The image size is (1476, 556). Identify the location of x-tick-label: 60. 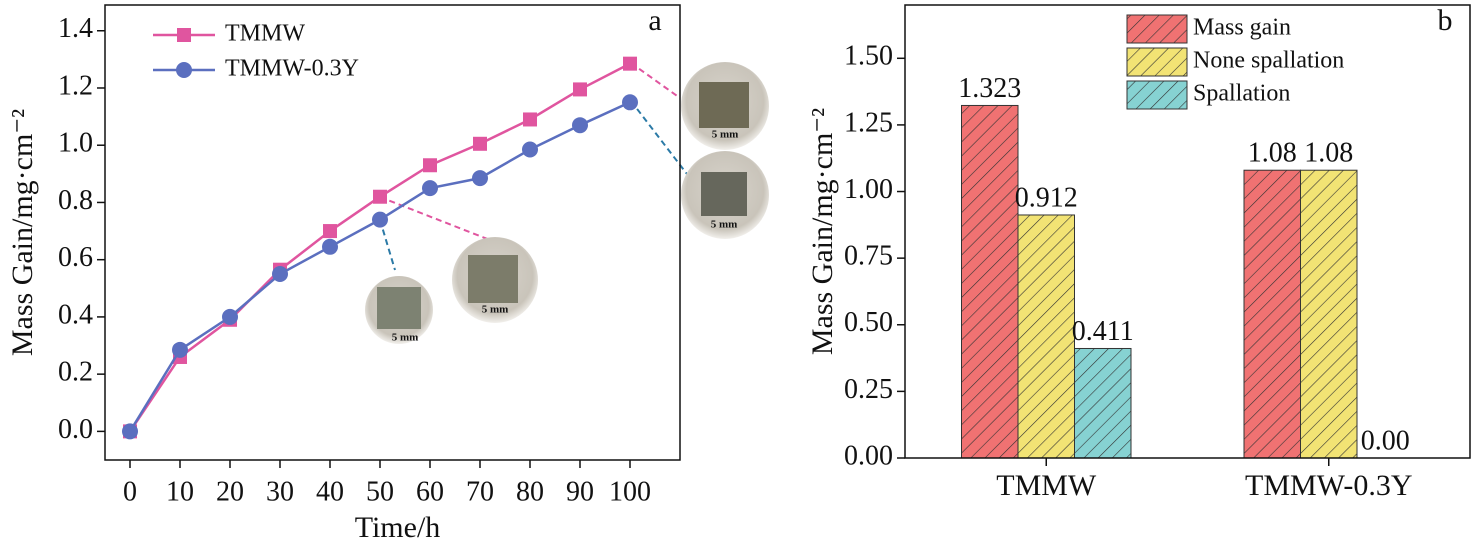
(430, 491).